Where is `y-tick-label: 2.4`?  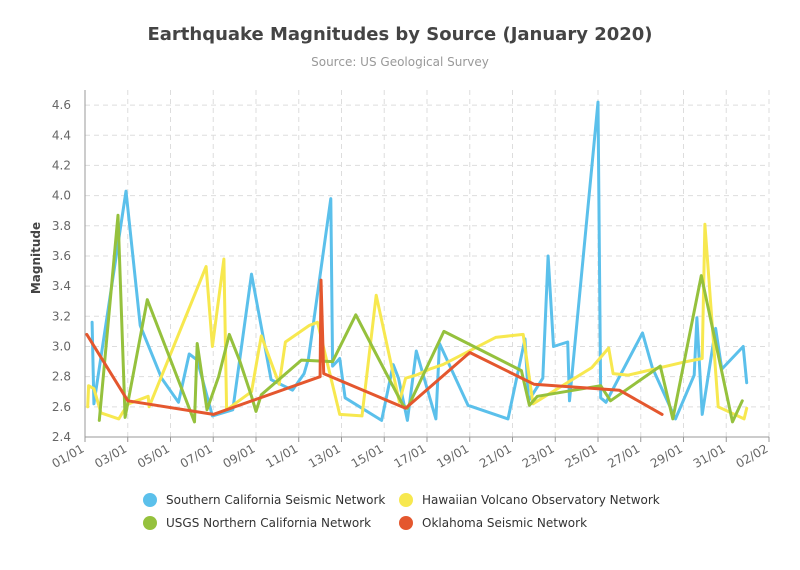
y-tick-label: 2.4 is located at coordinates (61, 437).